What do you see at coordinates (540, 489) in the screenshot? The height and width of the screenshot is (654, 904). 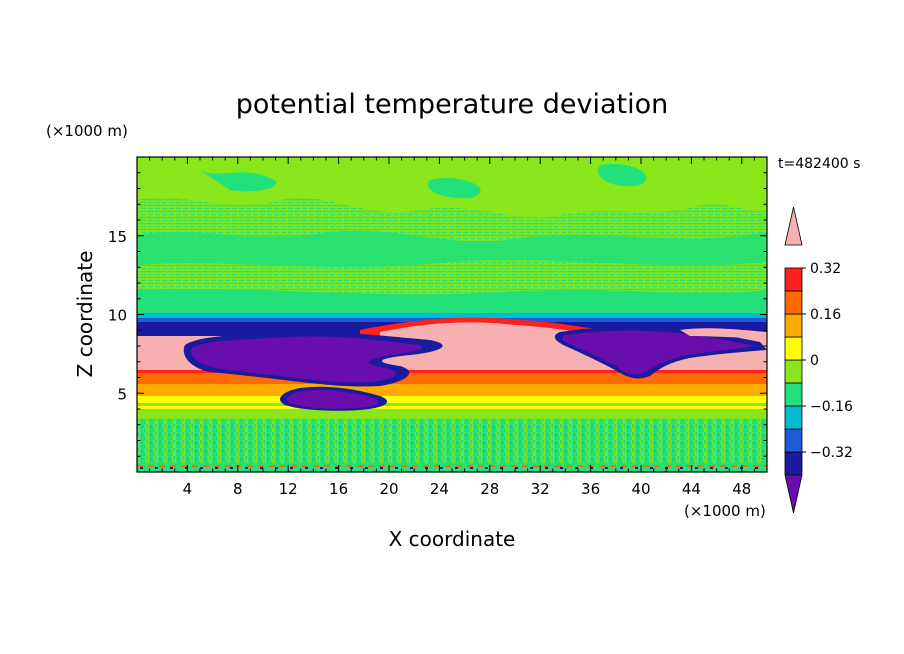 I see `x-tick-label: 32` at bounding box center [540, 489].